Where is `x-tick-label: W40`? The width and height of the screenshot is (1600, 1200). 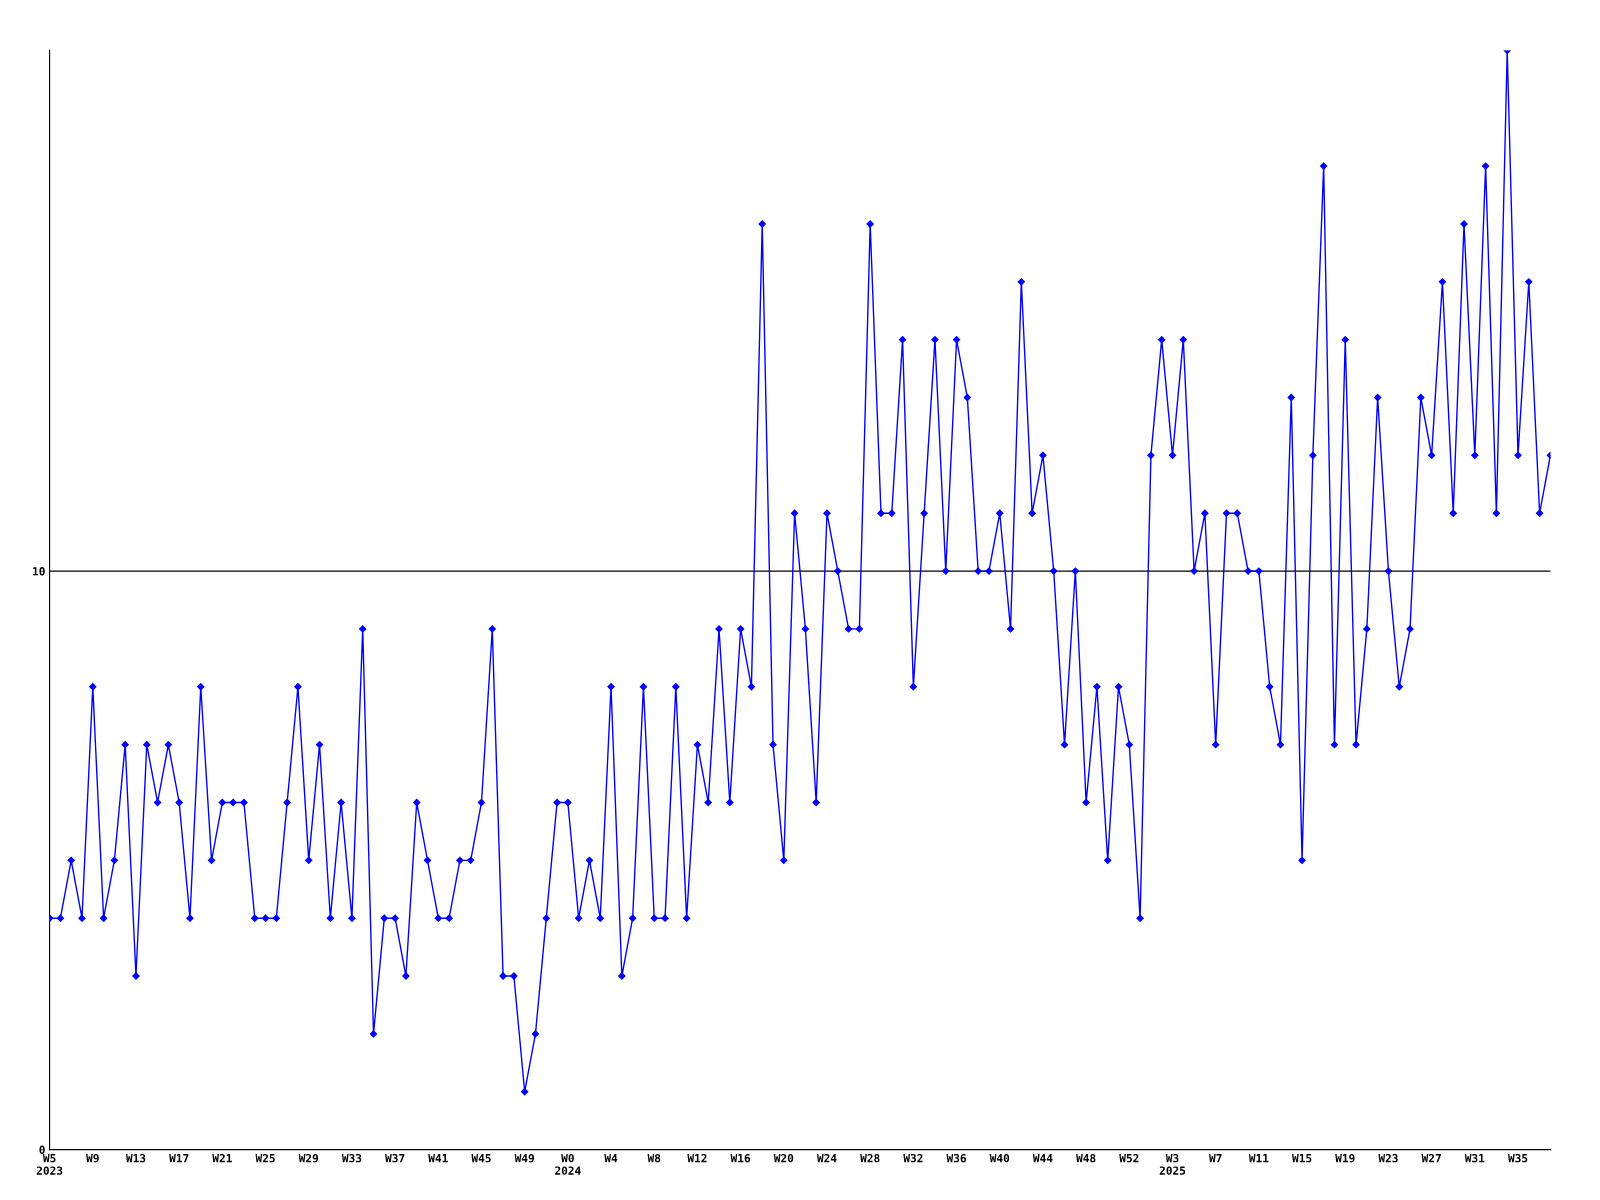 x-tick-label: W40 is located at coordinates (999, 1158).